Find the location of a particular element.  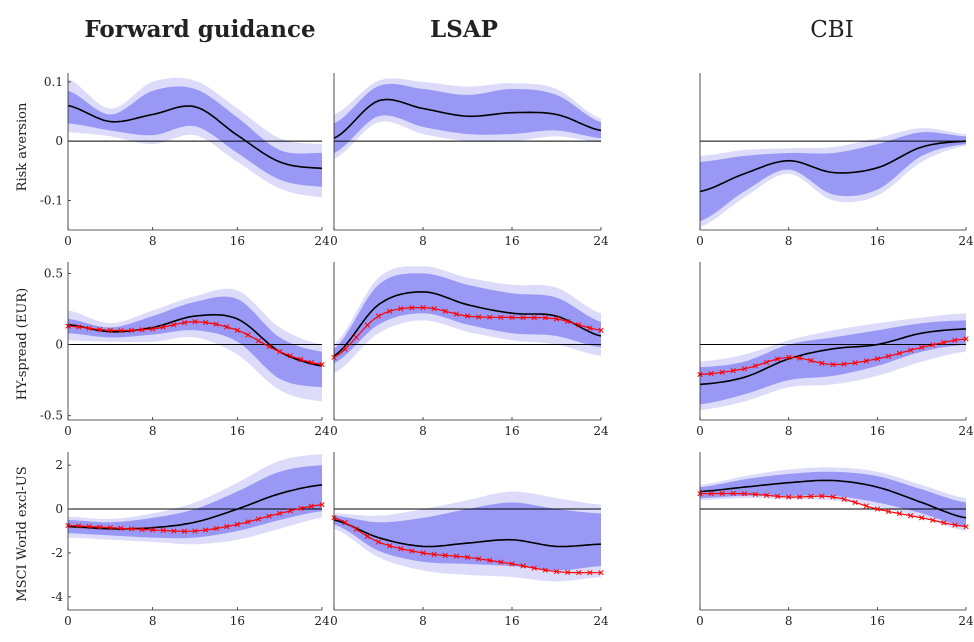

y-tick-label: -2 is located at coordinates (57, 553).